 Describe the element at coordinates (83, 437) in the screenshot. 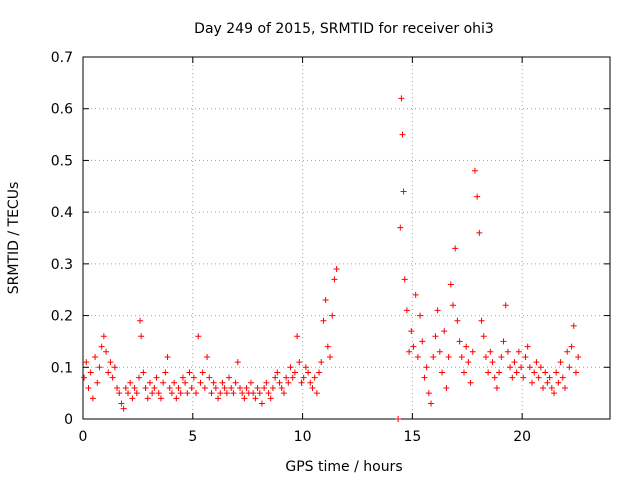

I see `x-tick-label: 0` at that location.